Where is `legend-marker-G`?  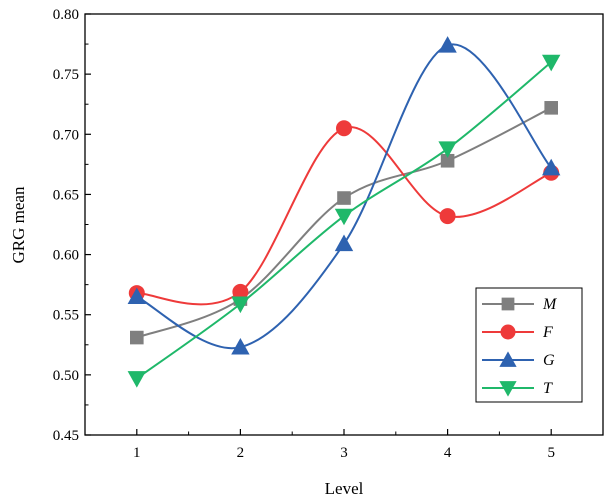 legend-marker-G is located at coordinates (508, 359).